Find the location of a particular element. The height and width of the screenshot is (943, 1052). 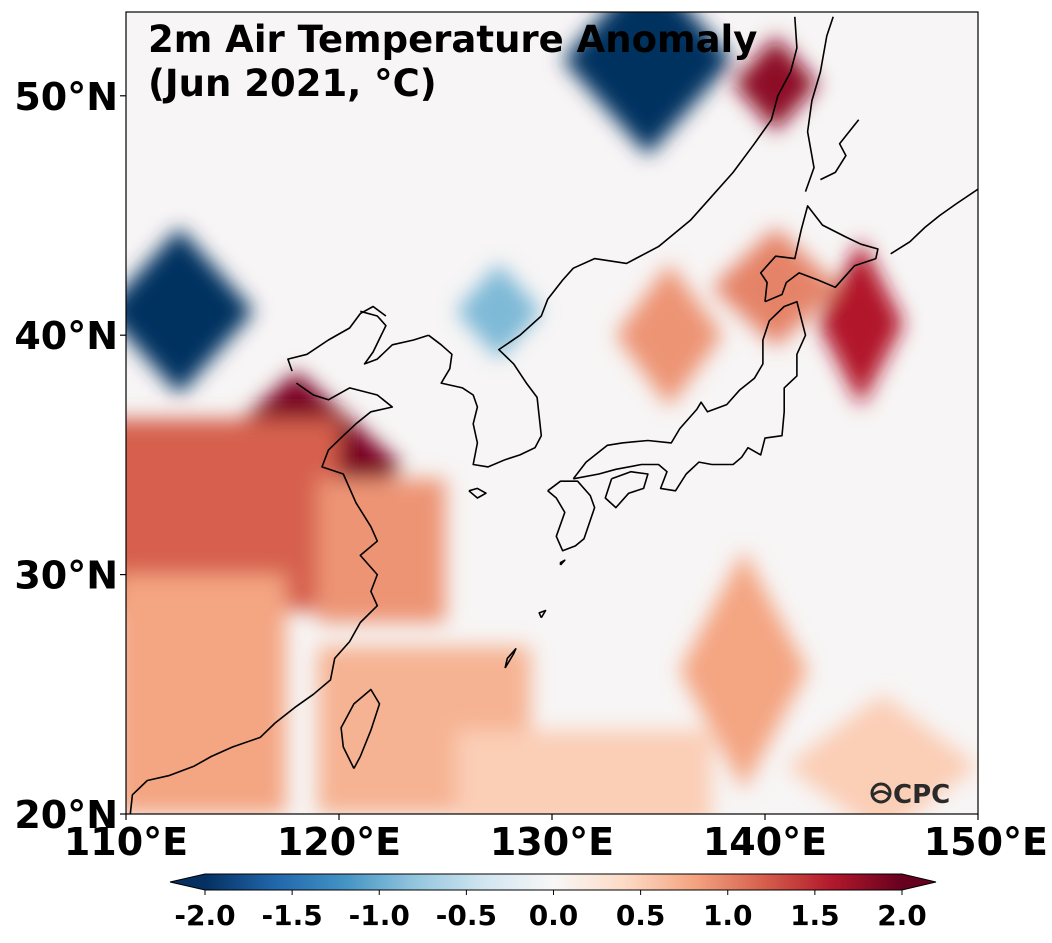

cpc-logo-icon is located at coordinates (881, 793).